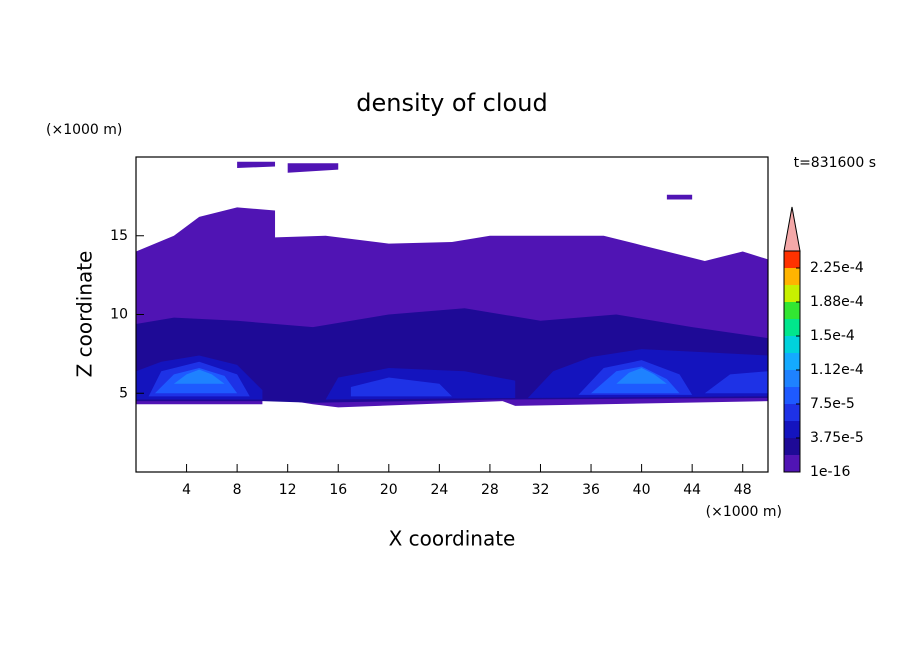  Describe the element at coordinates (792, 229) in the screenshot. I see `colorbar-extension` at that location.